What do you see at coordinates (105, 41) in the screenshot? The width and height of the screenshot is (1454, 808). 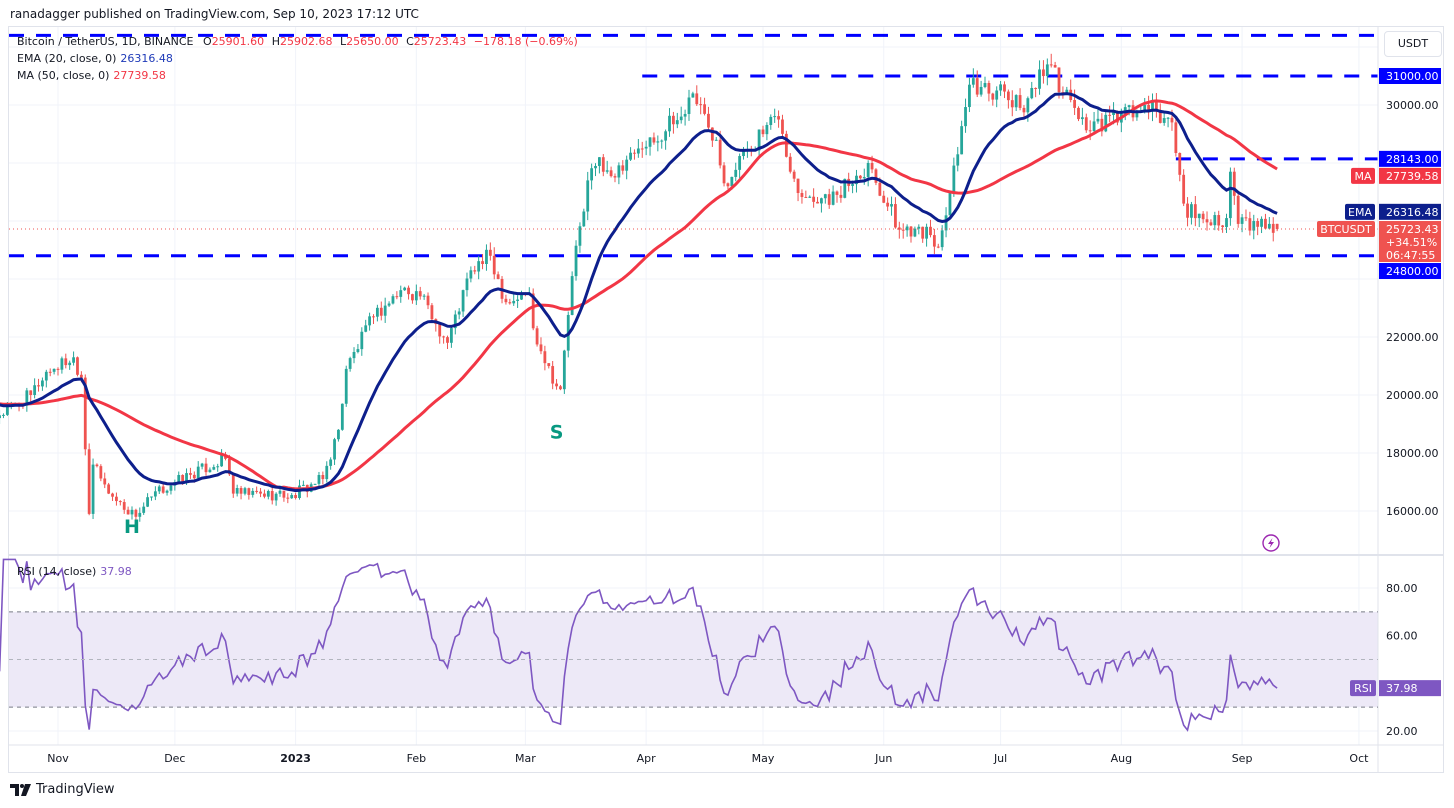 I see `symbol-name: Bitcoin / TetherUS, 1D, BINANCE` at bounding box center [105, 41].